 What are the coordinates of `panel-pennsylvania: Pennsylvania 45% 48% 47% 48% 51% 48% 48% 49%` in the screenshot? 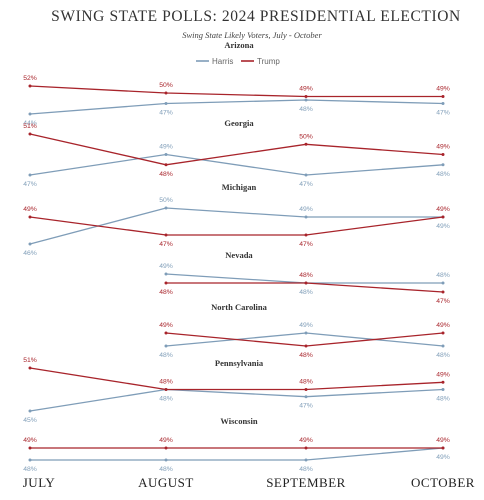 It's located at (236, 390).